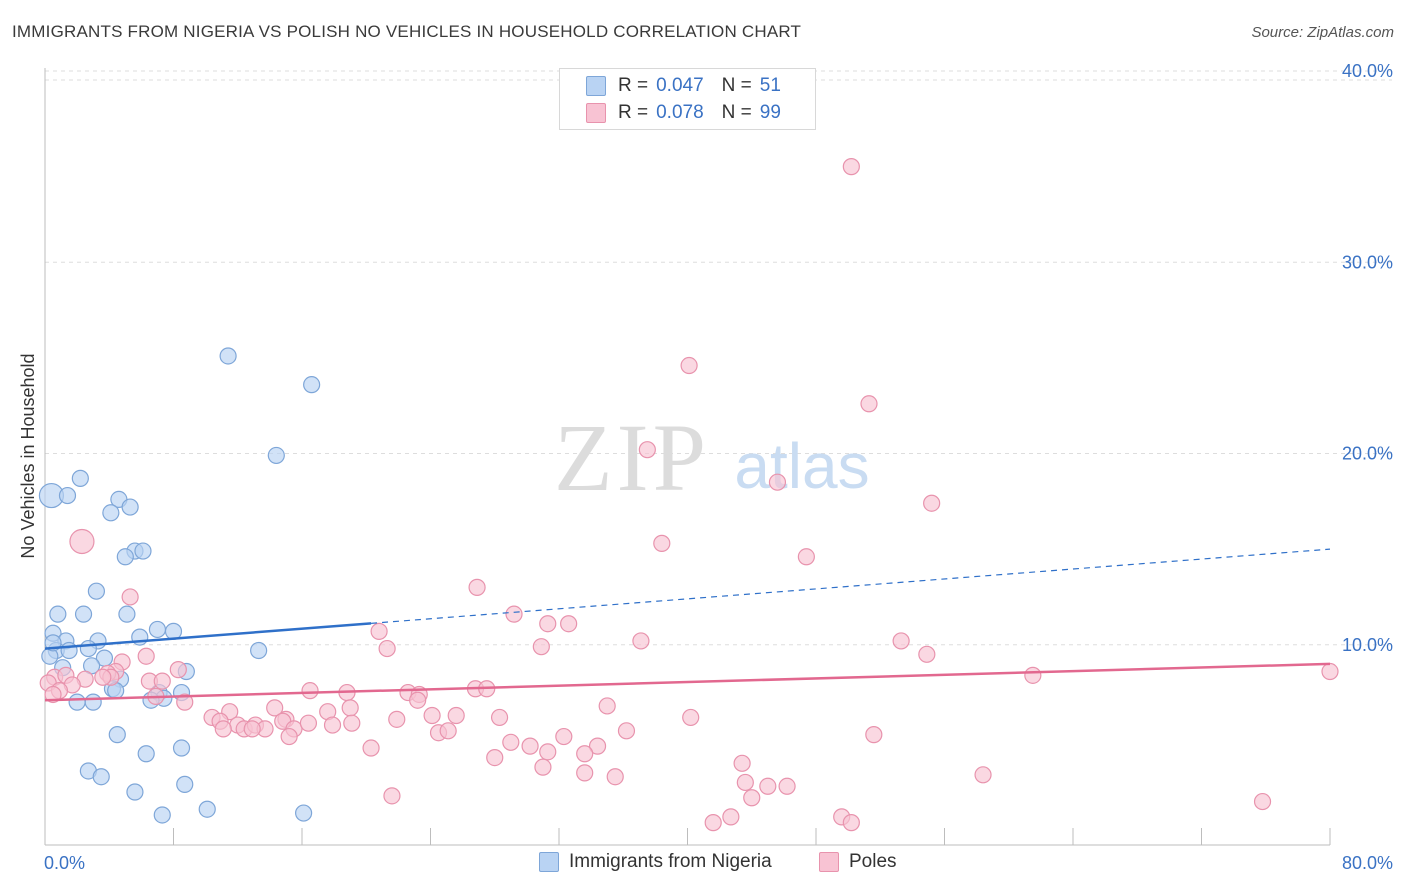 The image size is (1406, 892). Describe the element at coordinates (712, 457) in the screenshot. I see `watermark: ZIP atlas` at that location.